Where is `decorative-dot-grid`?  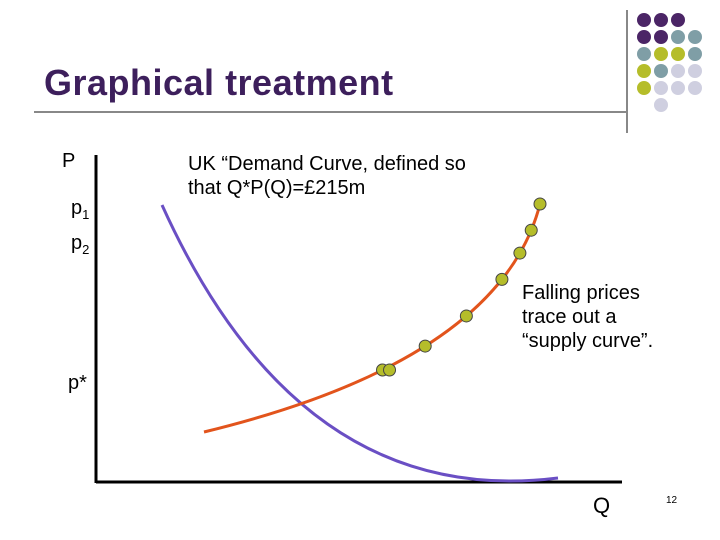 decorative-dot-grid is located at coordinates (669, 62).